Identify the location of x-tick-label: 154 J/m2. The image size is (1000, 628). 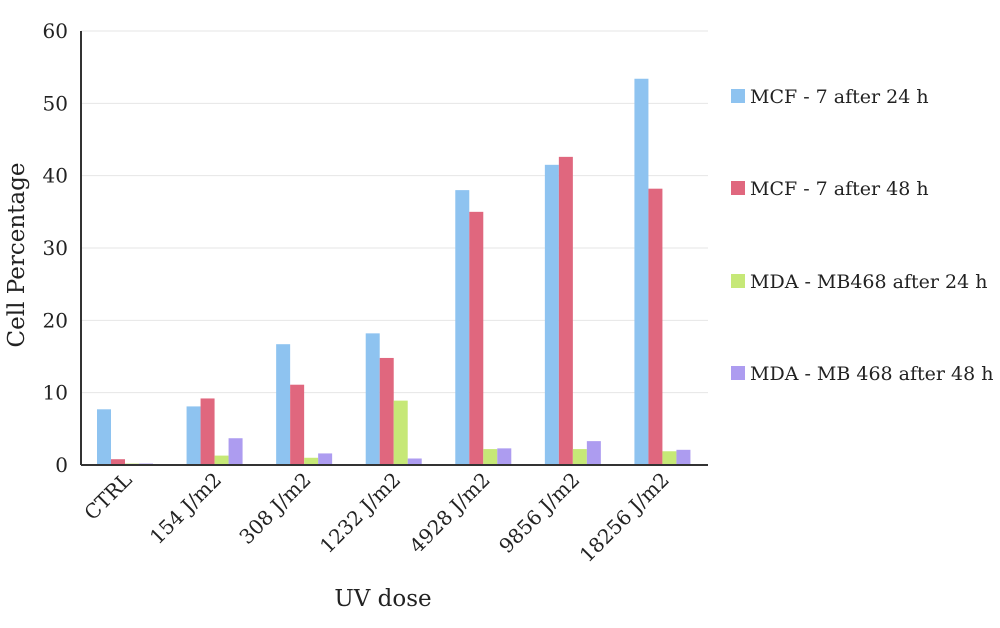
(185, 508).